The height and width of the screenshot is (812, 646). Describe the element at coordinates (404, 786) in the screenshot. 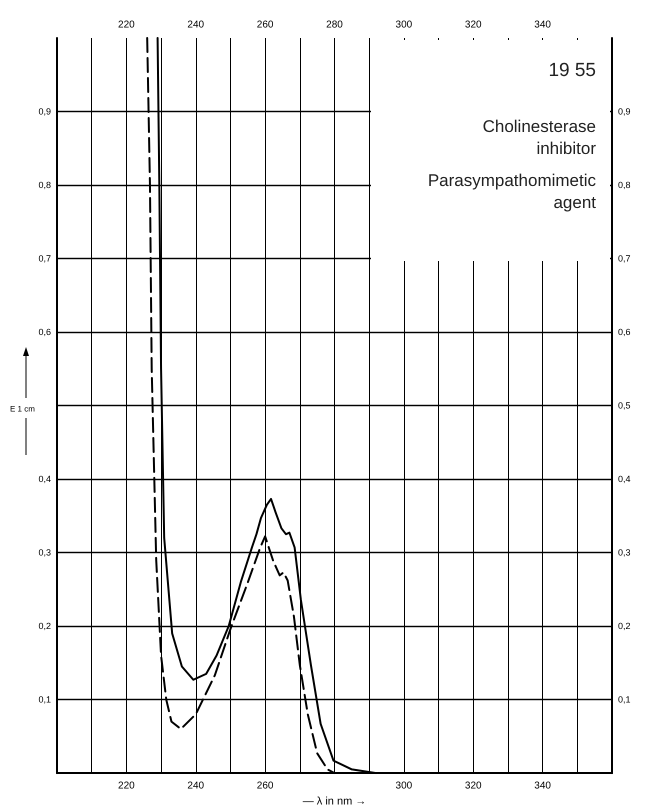

I see `x-tick-label: 300` at that location.